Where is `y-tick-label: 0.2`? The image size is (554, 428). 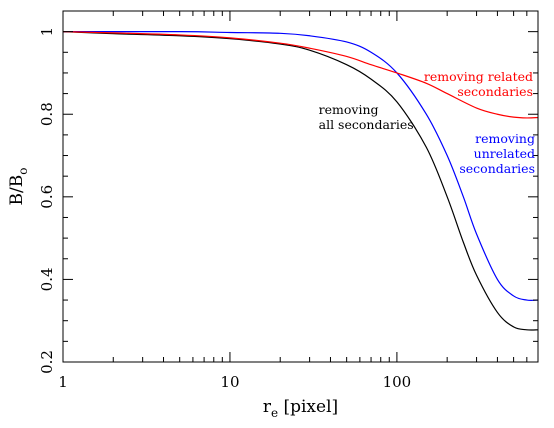 y-tick-label: 0.2 is located at coordinates (47, 362).